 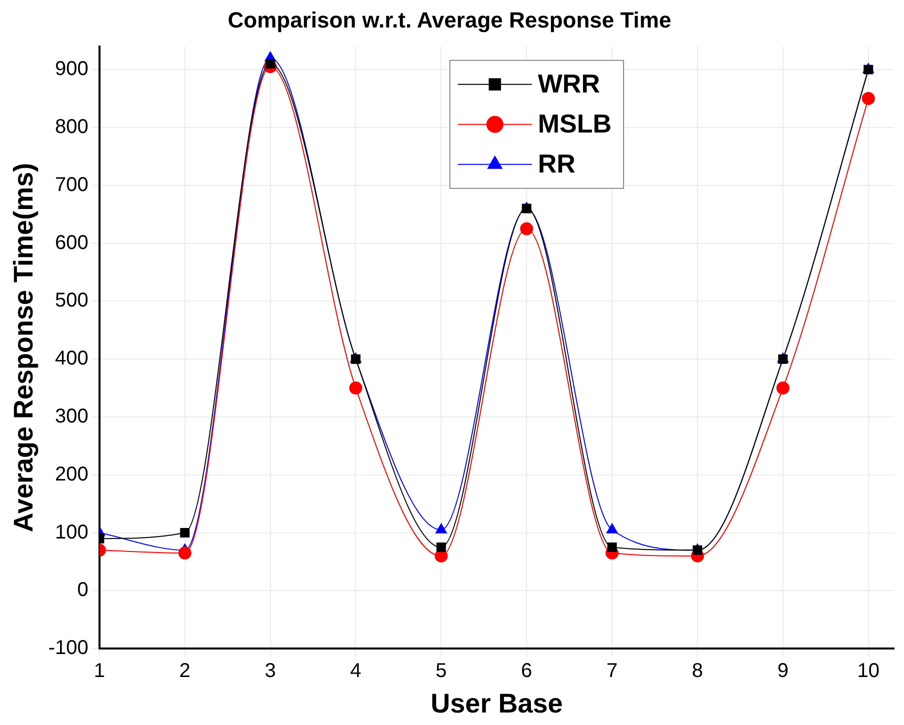 I want to click on x-tick-label: 2, so click(x=184, y=671).